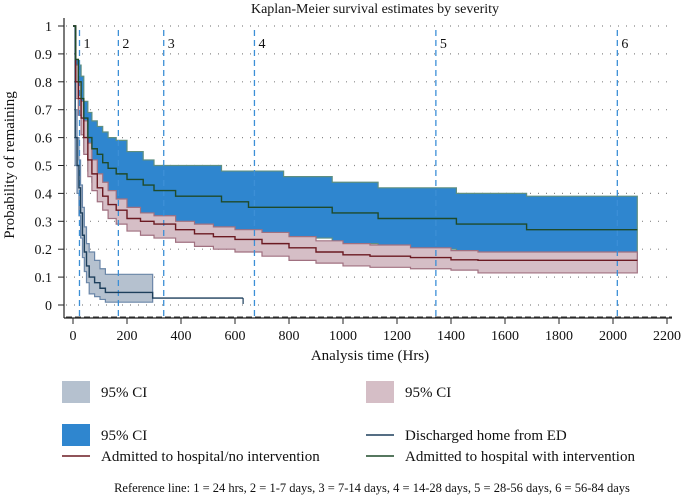 The image size is (684, 499). What do you see at coordinates (486, 436) in the screenshot?
I see `legend-label: Discharged home from ED` at bounding box center [486, 436].